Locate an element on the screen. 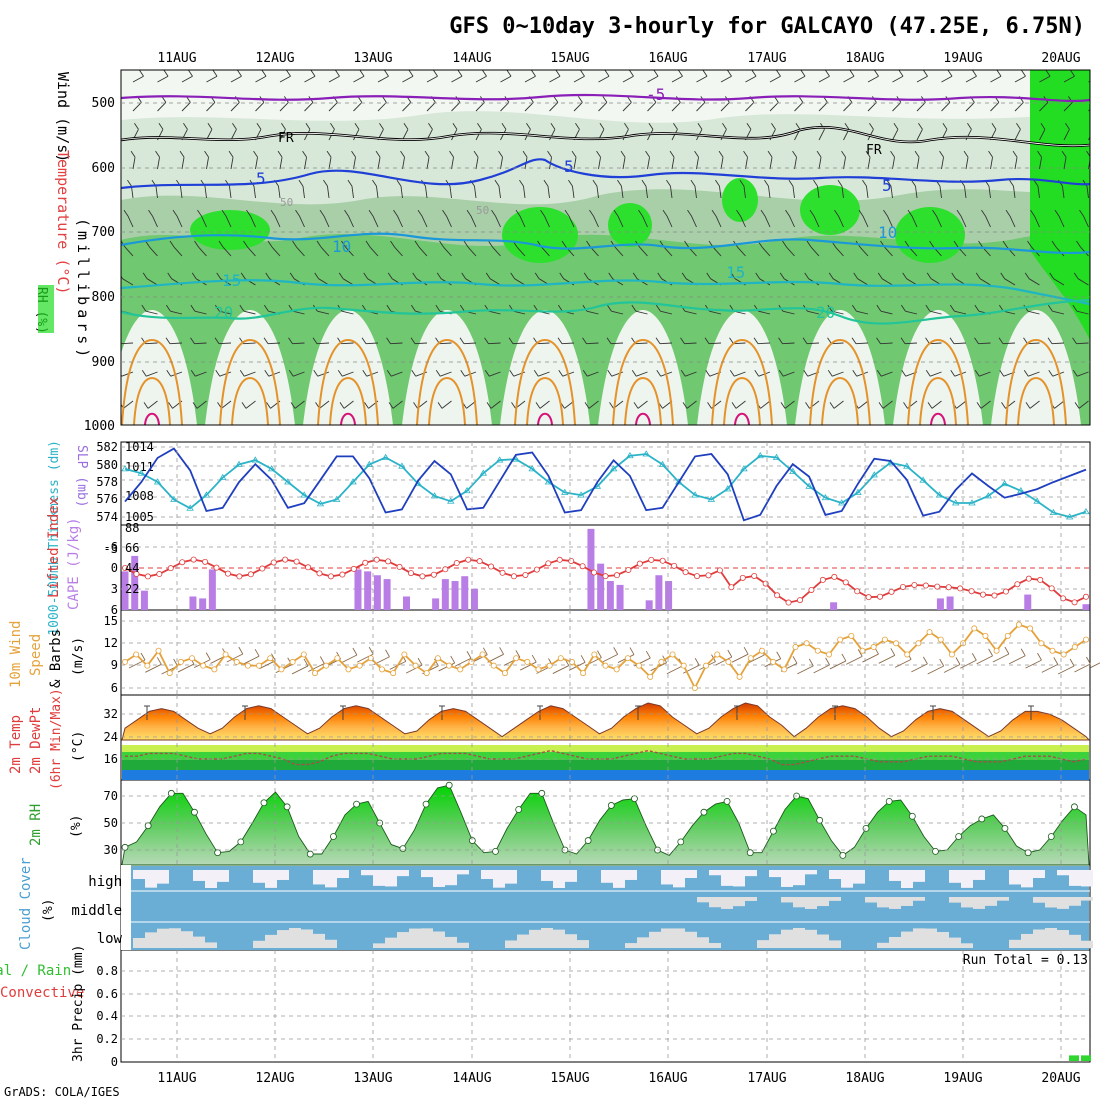 The image size is (1100, 1104). li-tick: -3 is located at coordinates (111, 549).